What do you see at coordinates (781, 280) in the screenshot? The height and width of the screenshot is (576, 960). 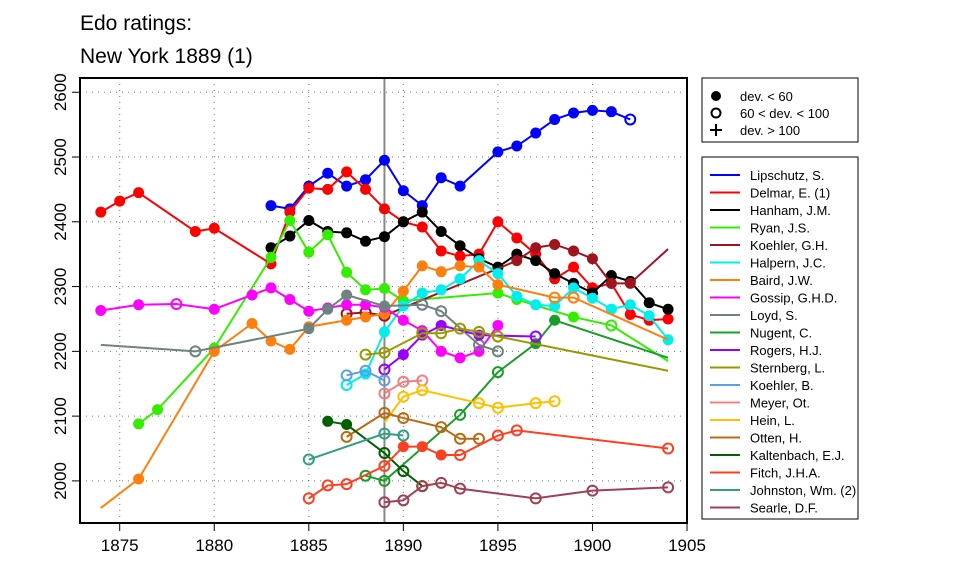 I see `legend-label: Baird, J.W.` at bounding box center [781, 280].